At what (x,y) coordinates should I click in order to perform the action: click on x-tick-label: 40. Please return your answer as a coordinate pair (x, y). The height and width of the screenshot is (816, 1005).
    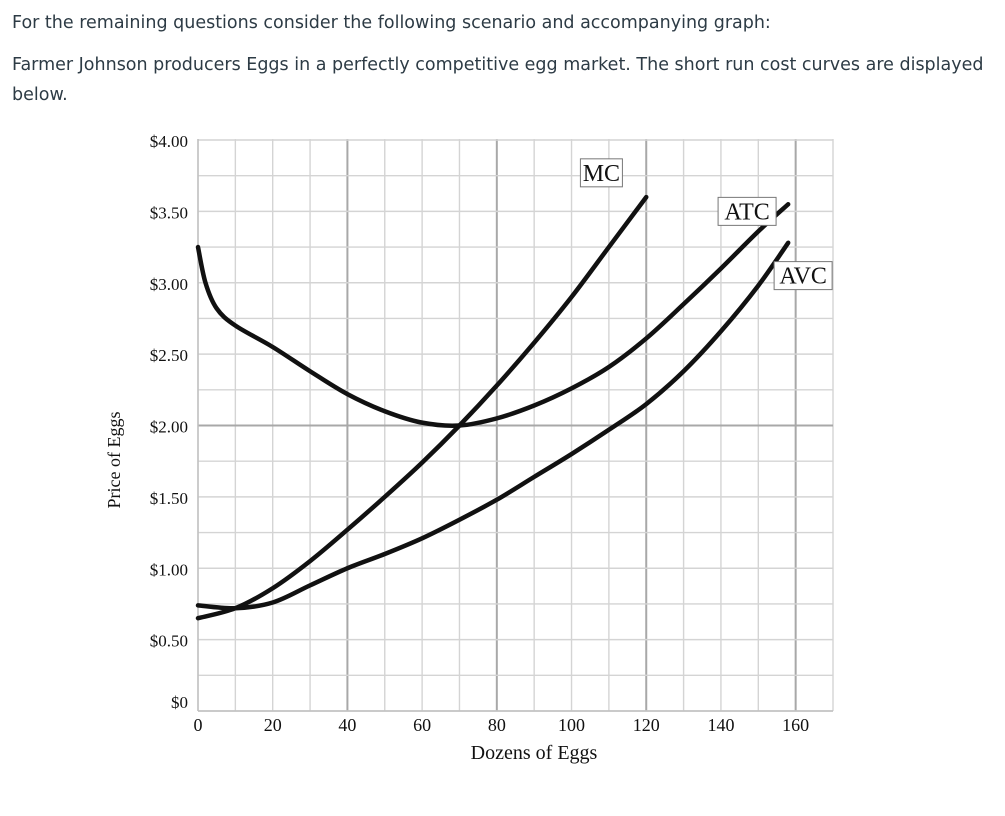
    Looking at the image, I should click on (347, 725).